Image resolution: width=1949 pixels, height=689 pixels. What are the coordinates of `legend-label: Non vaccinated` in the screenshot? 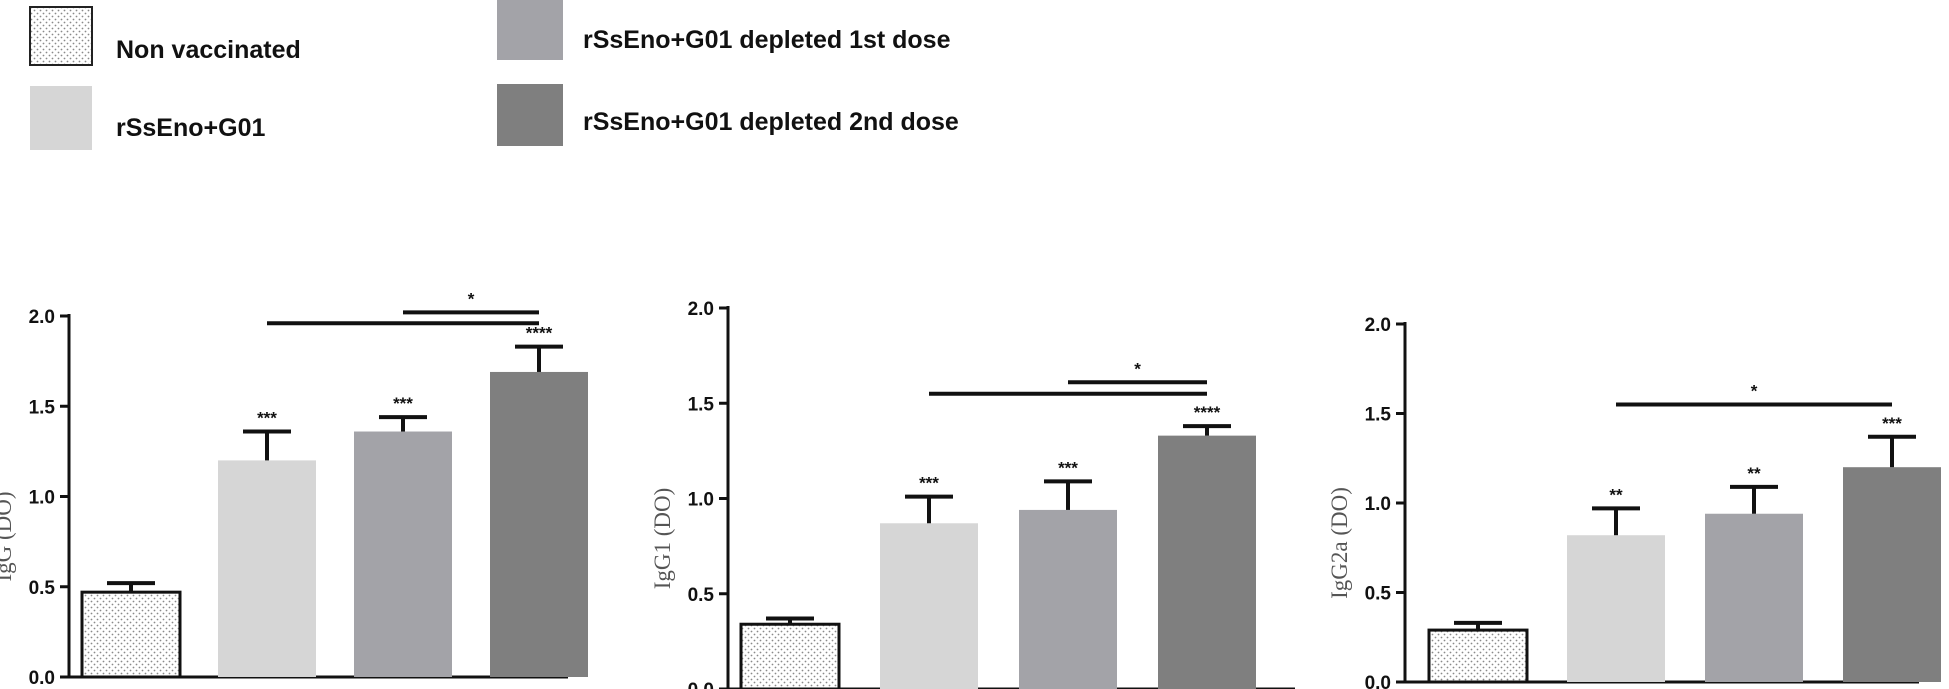 It's located at (208, 50).